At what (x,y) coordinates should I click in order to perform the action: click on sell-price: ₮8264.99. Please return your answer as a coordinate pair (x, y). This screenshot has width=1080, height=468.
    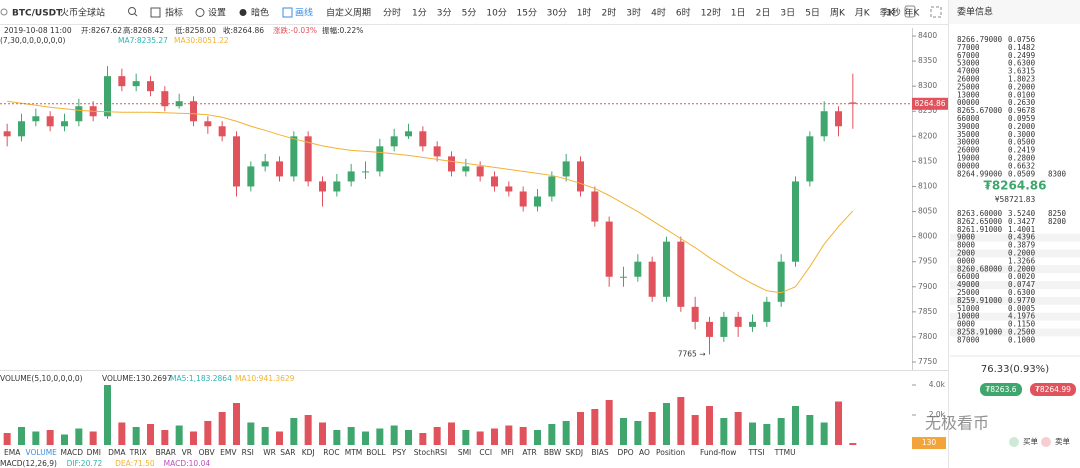
    Looking at the image, I should click on (1053, 389).